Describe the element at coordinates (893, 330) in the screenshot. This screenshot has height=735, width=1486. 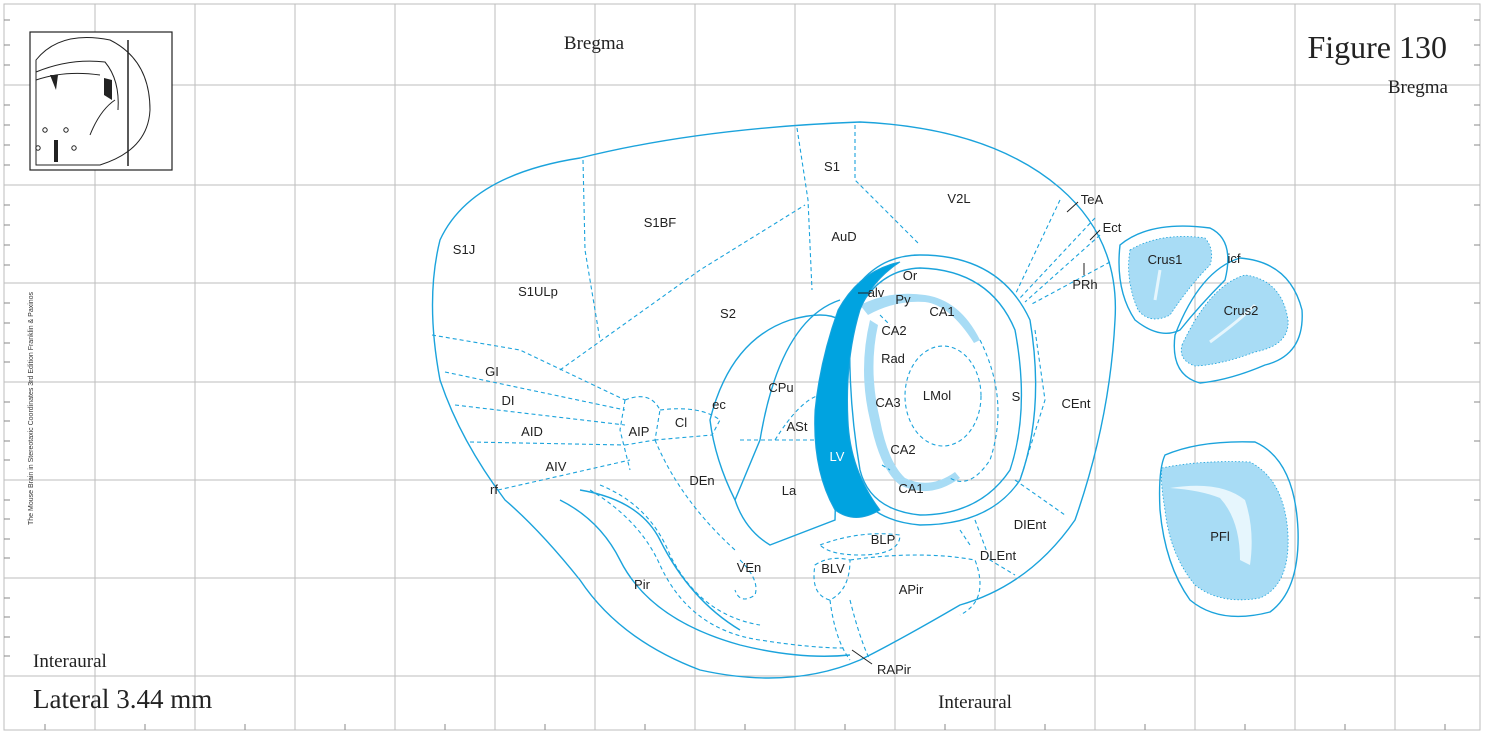
I see `label-CA2-top: CA2` at that location.